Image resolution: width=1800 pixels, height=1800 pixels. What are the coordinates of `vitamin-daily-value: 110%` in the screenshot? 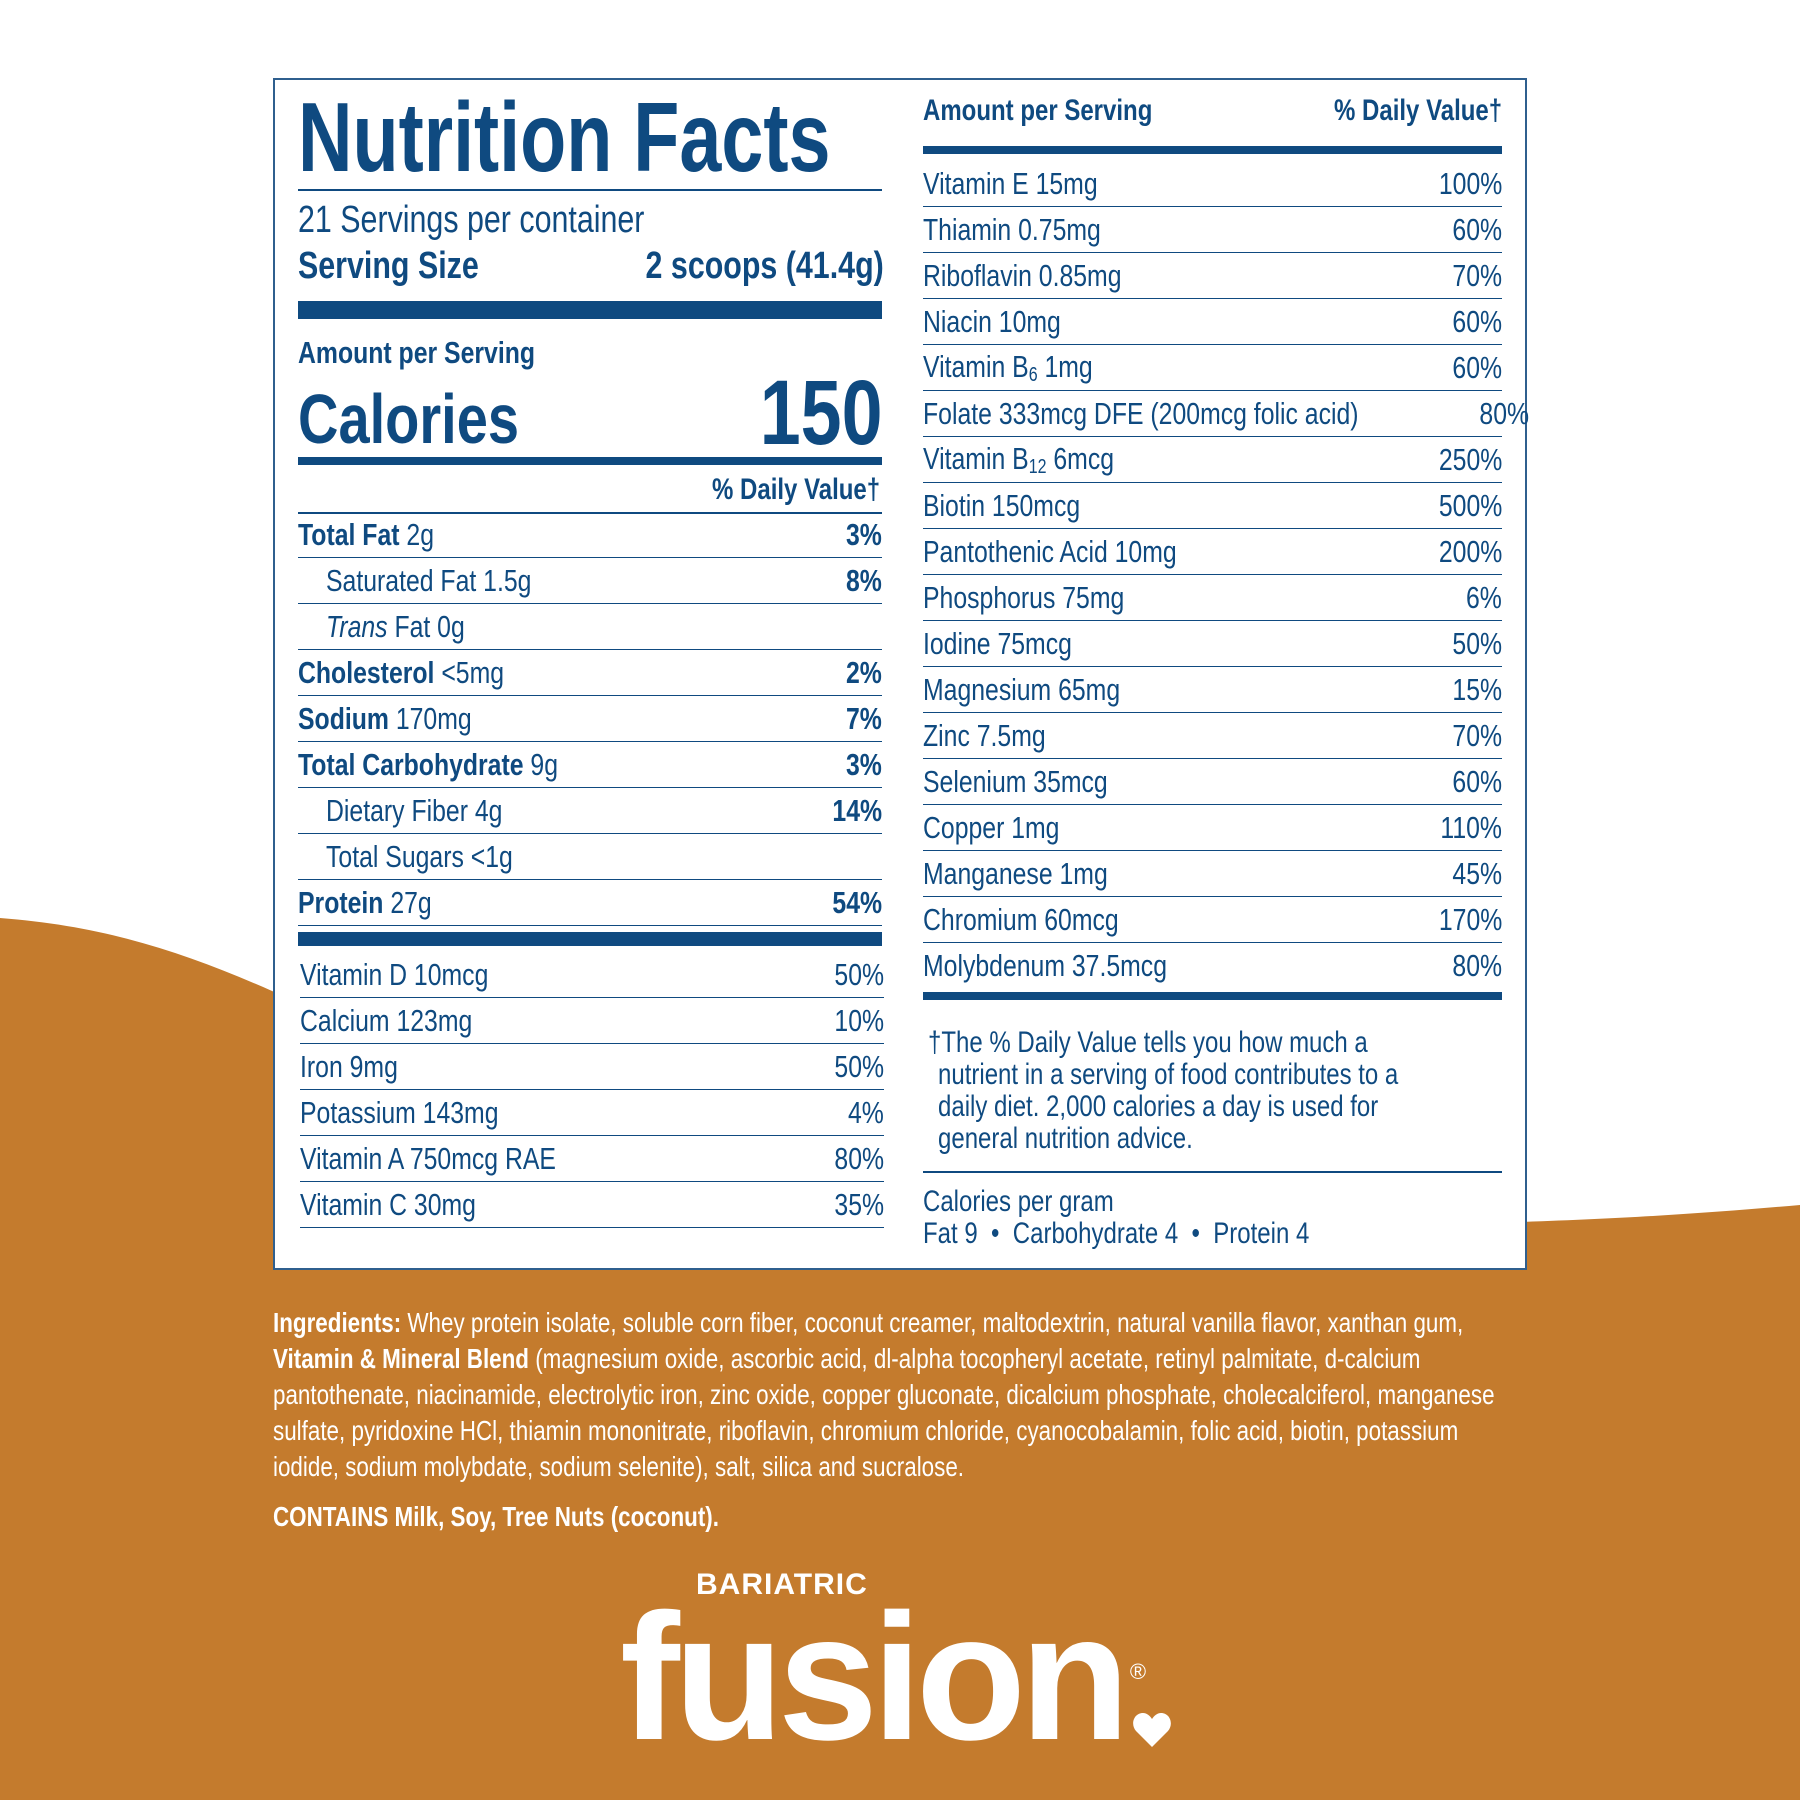 It's located at (1471, 827).